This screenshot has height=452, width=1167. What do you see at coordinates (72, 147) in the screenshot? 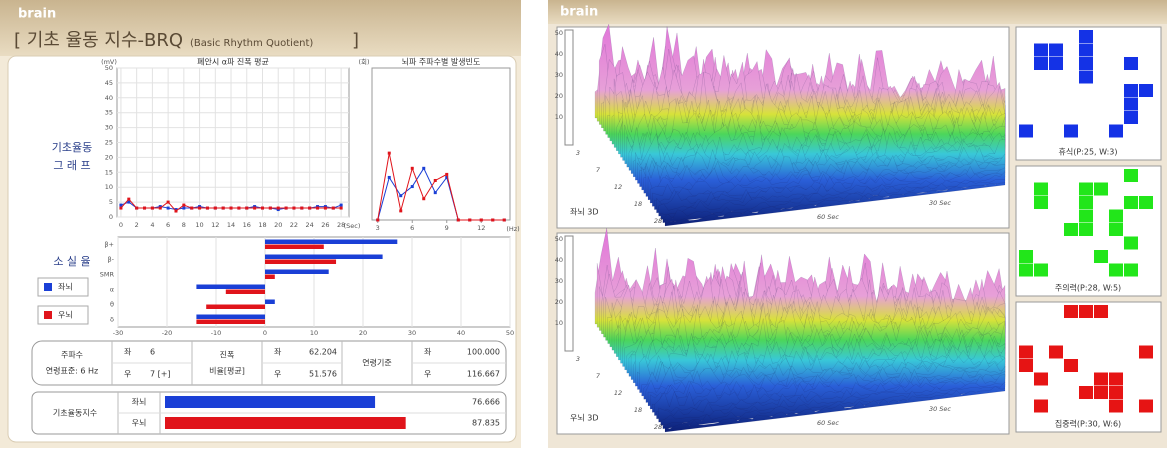
I see `side-label: 기초율동` at bounding box center [72, 147].